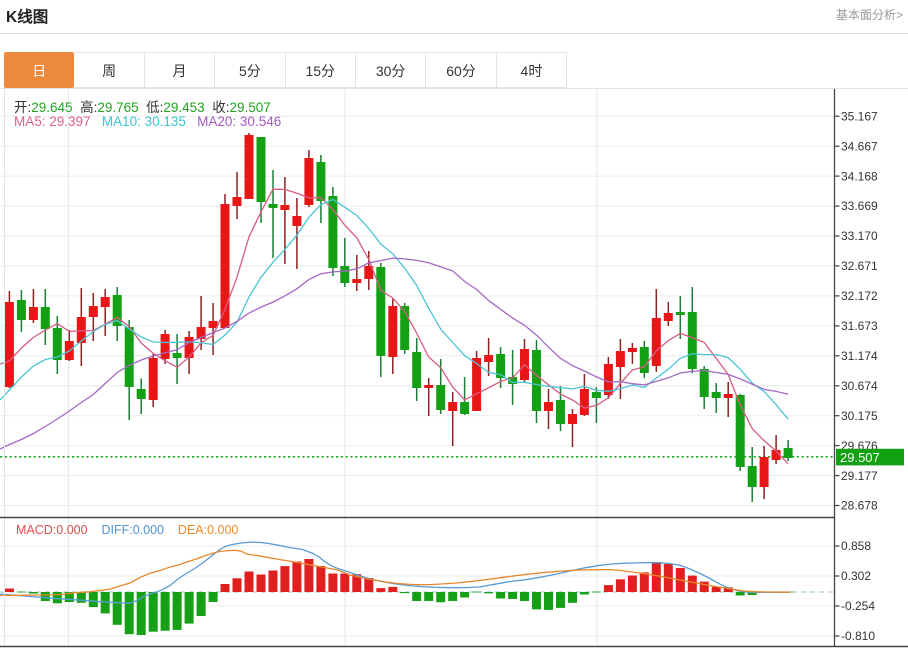  What do you see at coordinates (859, 176) in the screenshot?
I see `svg-text: 34.168` at bounding box center [859, 176].